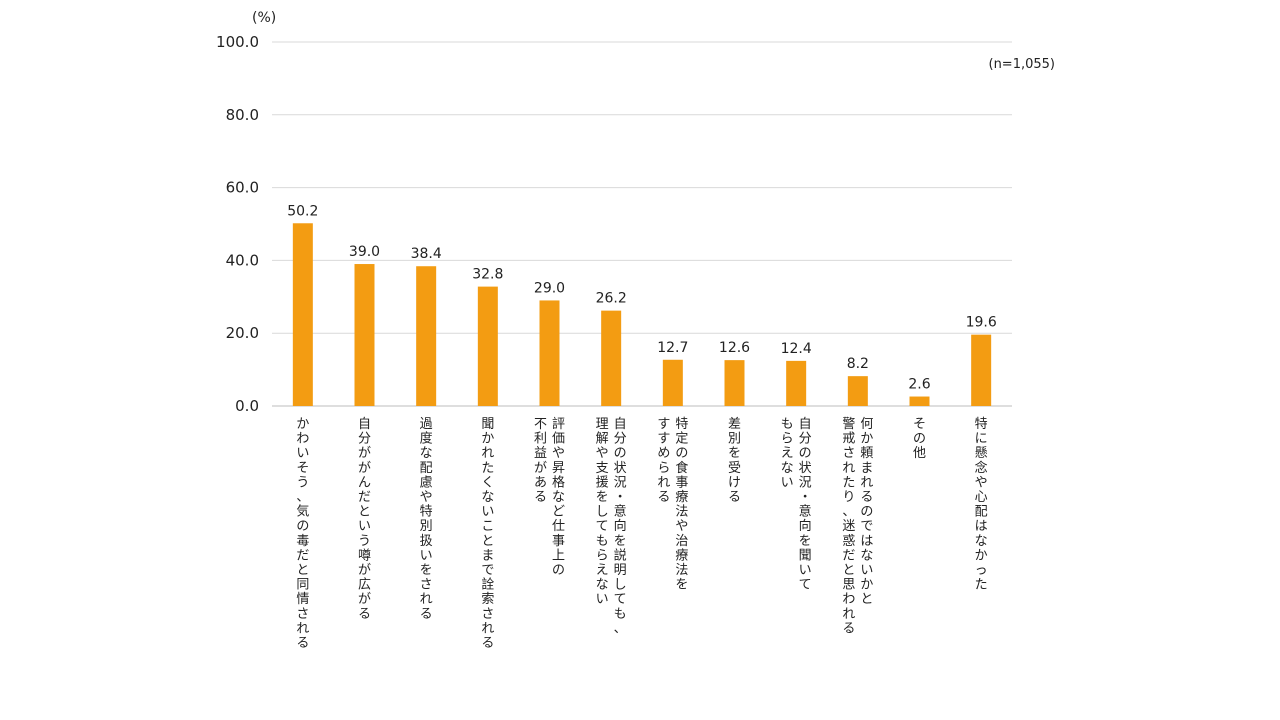 This screenshot has width=1280, height=720. What do you see at coordinates (734, 348) in the screenshot?
I see `value-label: 12.6` at bounding box center [734, 348].